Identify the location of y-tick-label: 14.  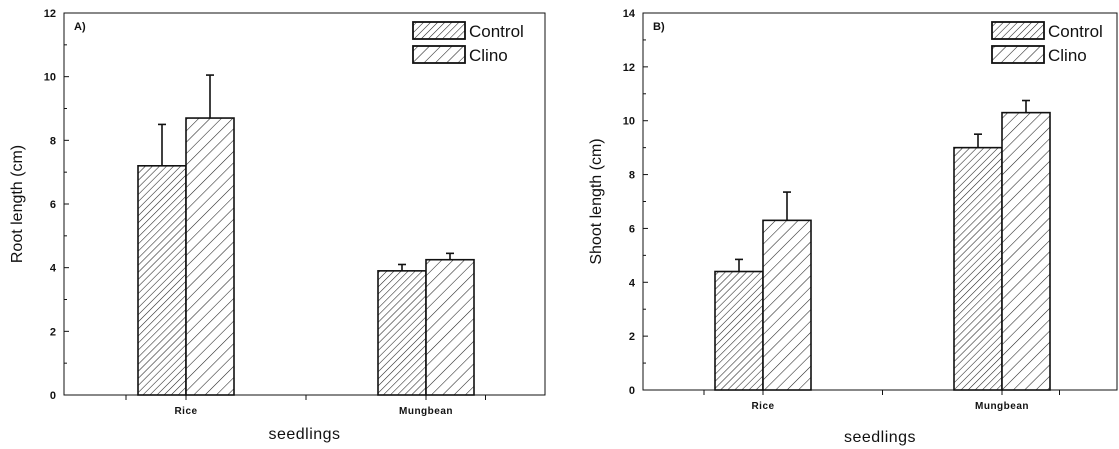
(629, 14).